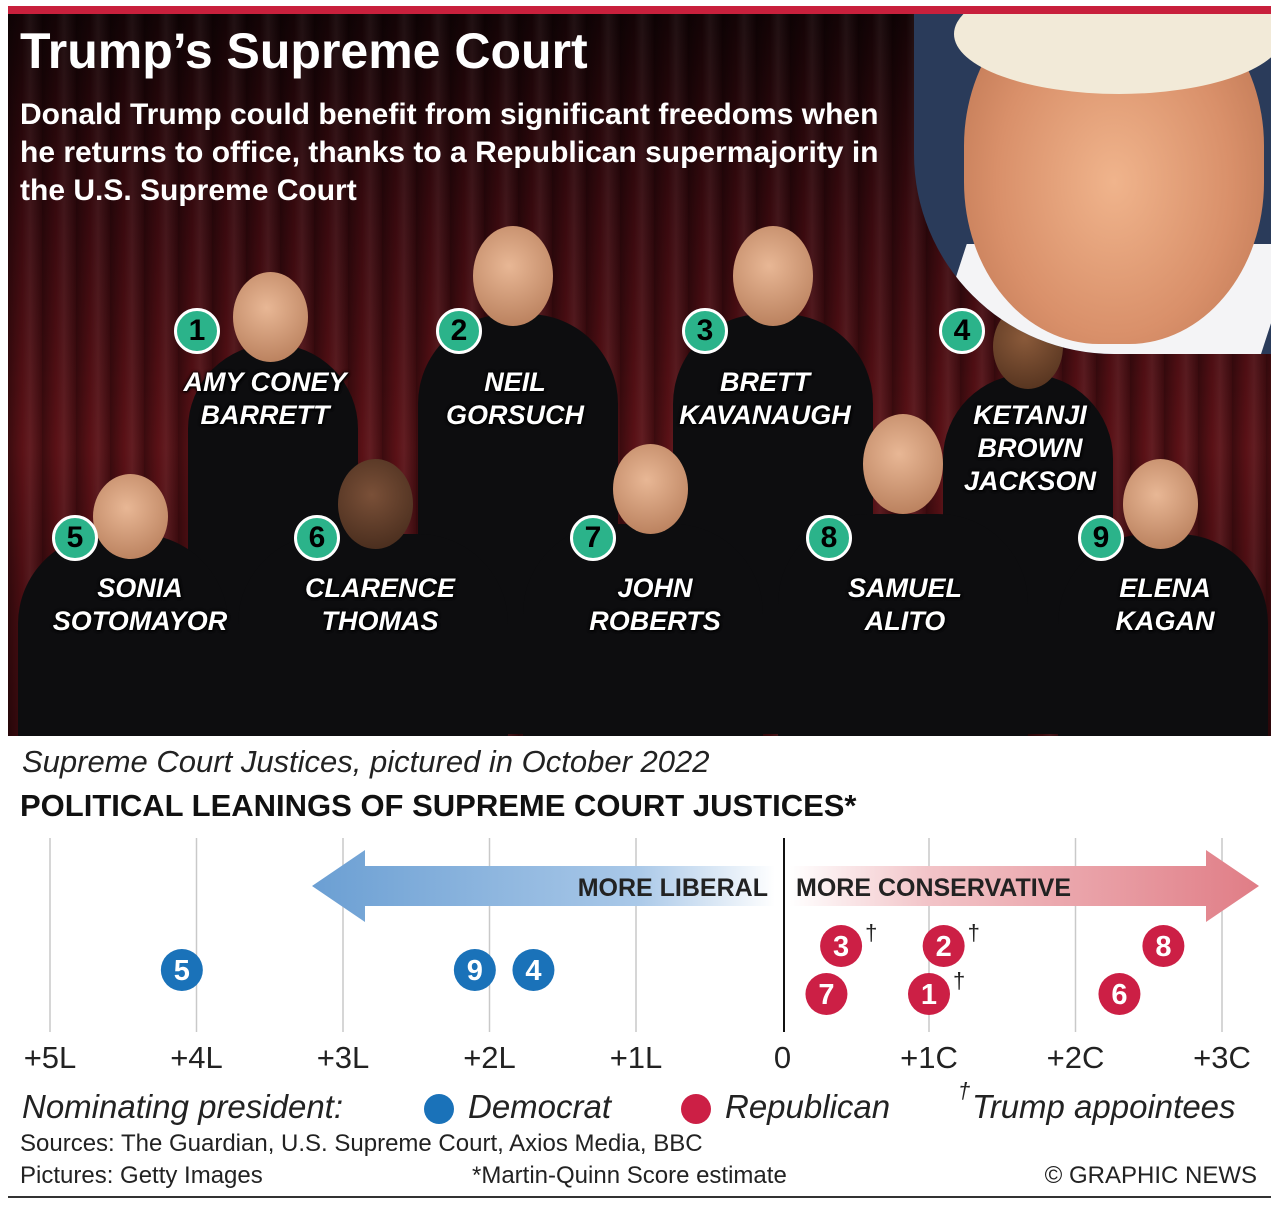  Describe the element at coordinates (903, 464) in the screenshot. I see `head-alito` at that location.